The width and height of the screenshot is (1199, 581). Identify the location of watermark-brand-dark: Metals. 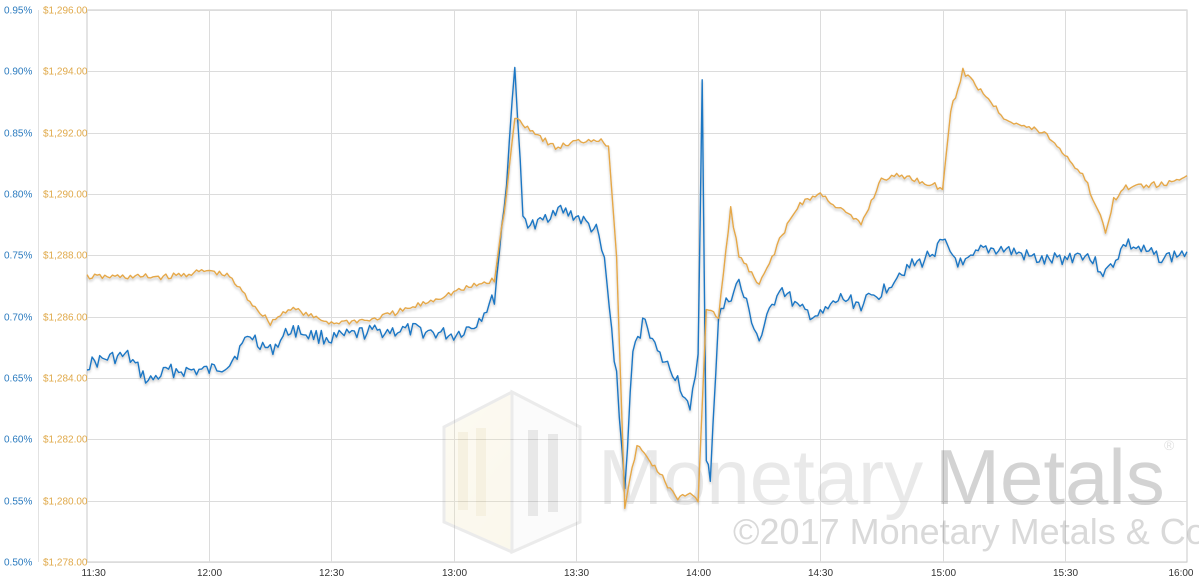
(1050, 477).